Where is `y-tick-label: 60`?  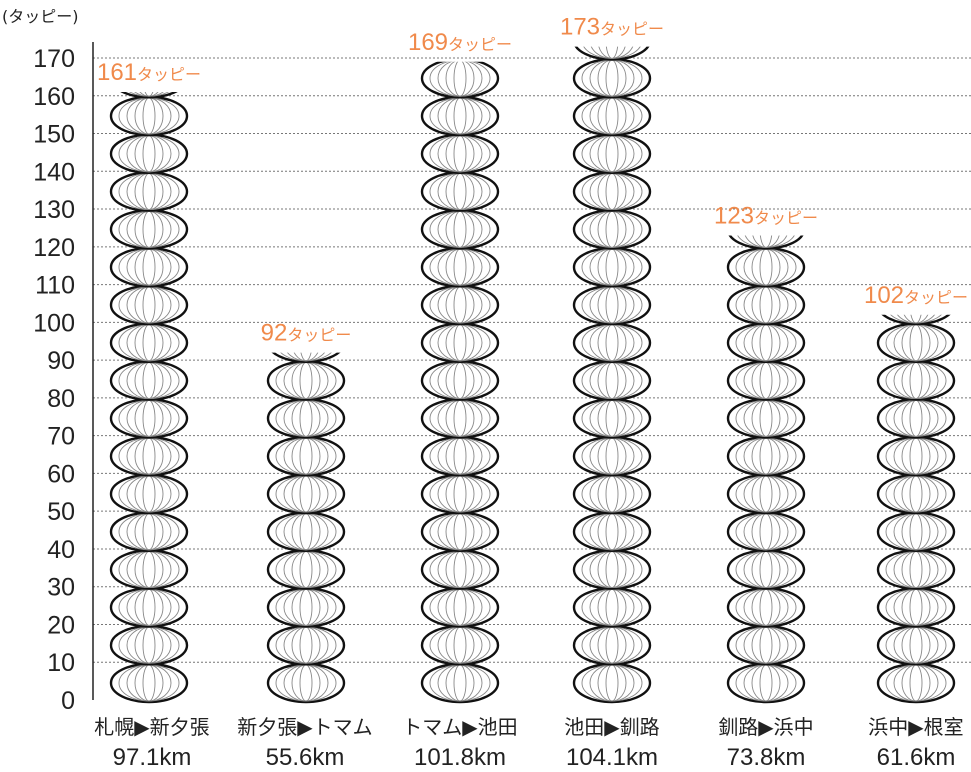
y-tick-label: 60 is located at coordinates (61, 474).